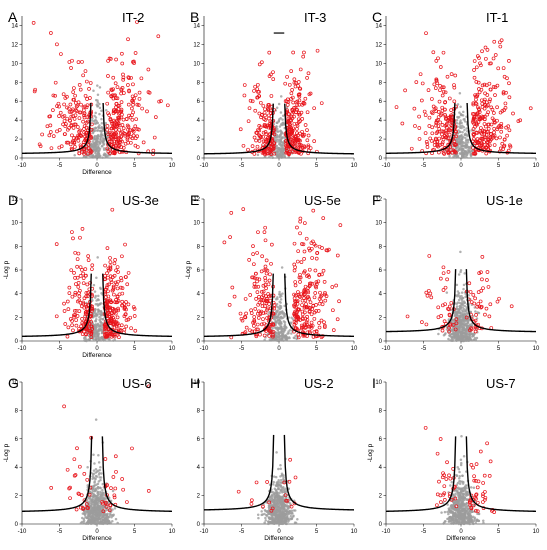 This screenshot has height=550, width=547. I want to click on x-tick-label: -10, so click(22, 349).